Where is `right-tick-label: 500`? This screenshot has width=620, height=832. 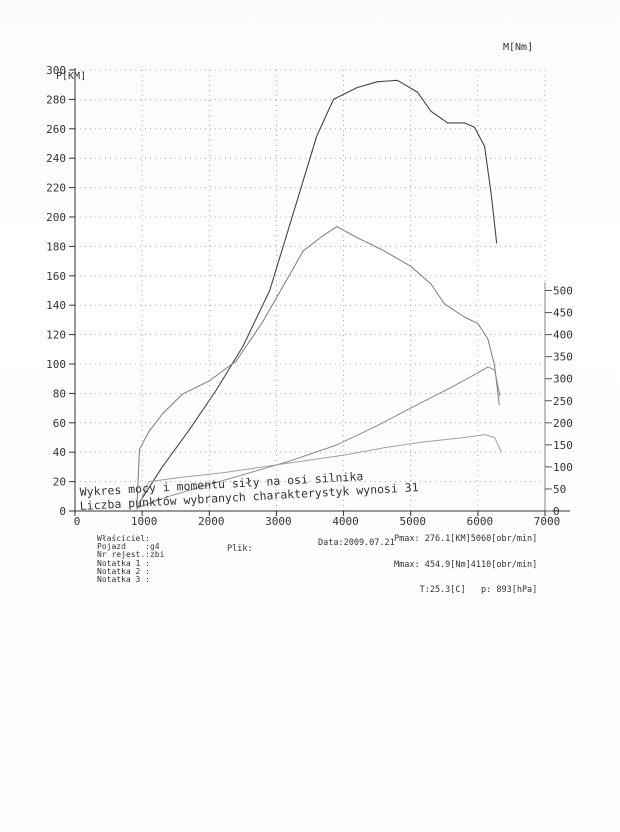 right-tick-label: 500 is located at coordinates (563, 291).